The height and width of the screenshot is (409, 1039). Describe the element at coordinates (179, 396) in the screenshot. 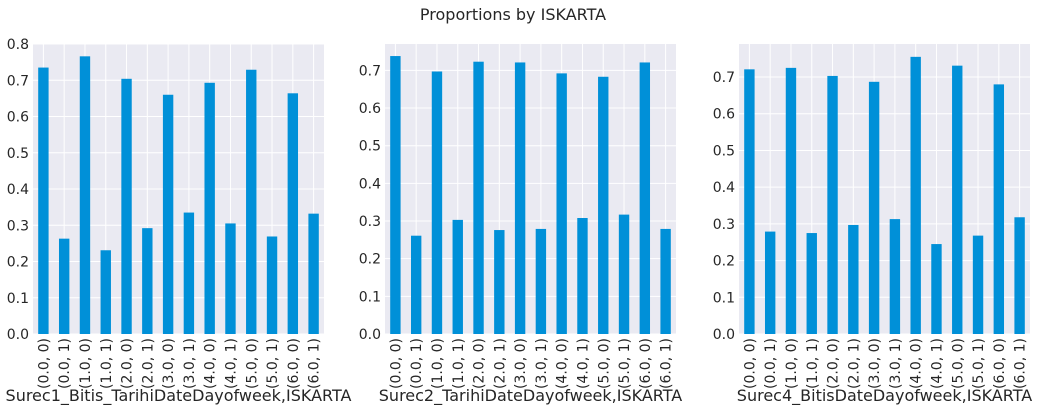

I see `x-axis-label: Surec1_Bitis_TarihiDateDayofweek,ISKARTA` at that location.